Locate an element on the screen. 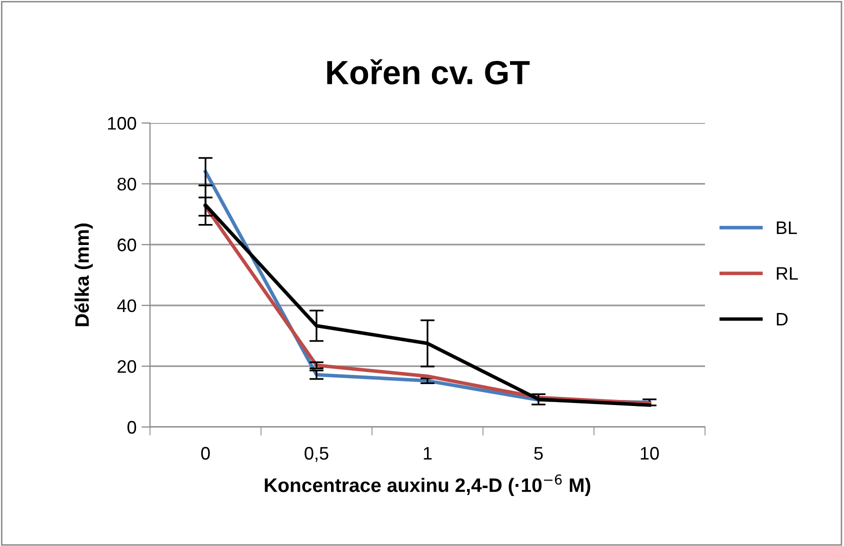  x-tick-label: 5 is located at coordinates (538, 453).